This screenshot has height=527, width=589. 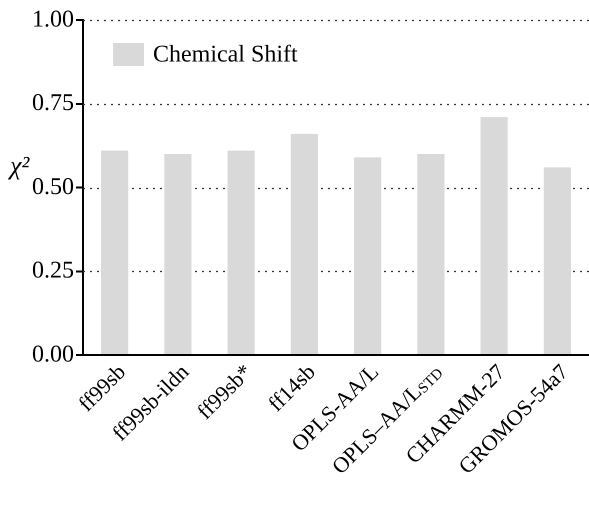 I want to click on y-tick-label: 0.25, so click(x=53, y=271).